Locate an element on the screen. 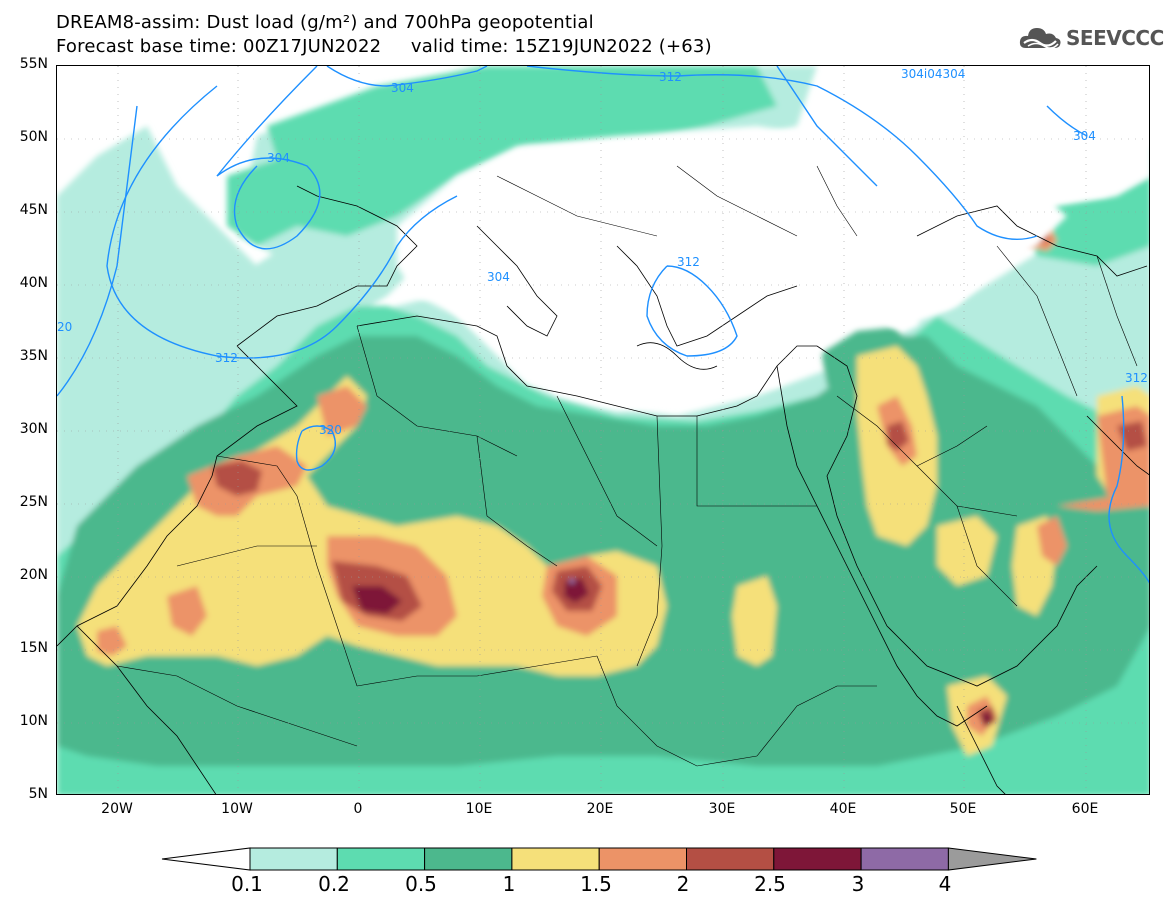 The height and width of the screenshot is (907, 1165). lon-label: 20E is located at coordinates (600, 809).